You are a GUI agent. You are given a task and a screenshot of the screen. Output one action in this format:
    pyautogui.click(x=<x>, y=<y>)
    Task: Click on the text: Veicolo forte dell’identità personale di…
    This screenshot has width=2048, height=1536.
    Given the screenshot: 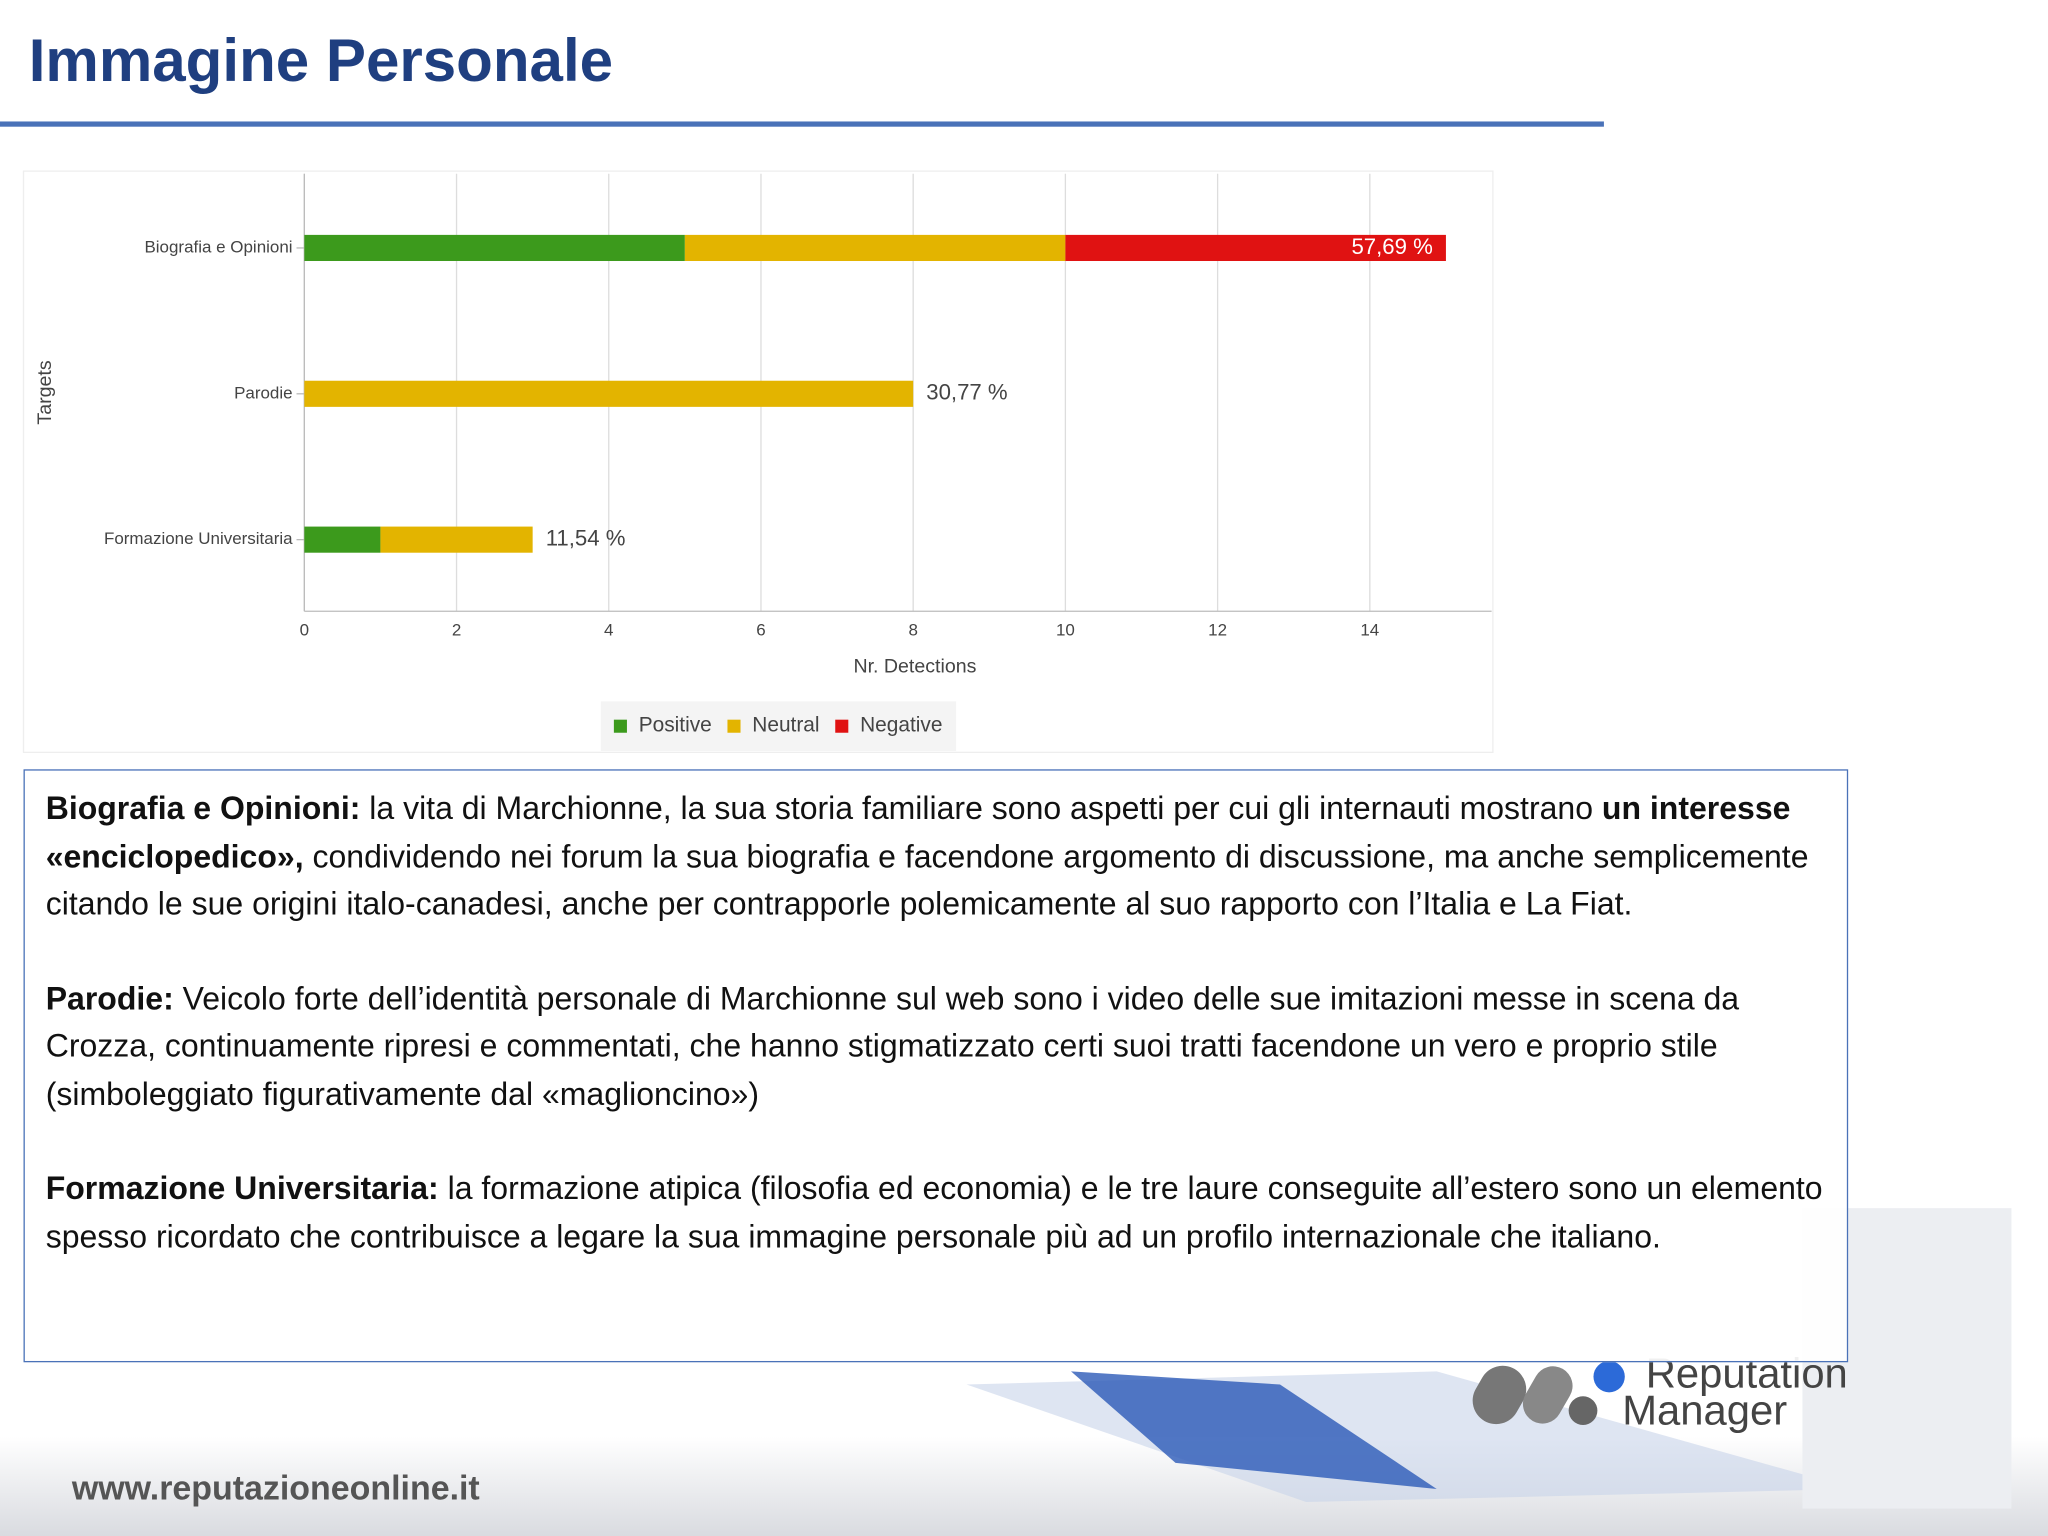 What is the action you would take?
    pyautogui.click(x=892, y=1047)
    